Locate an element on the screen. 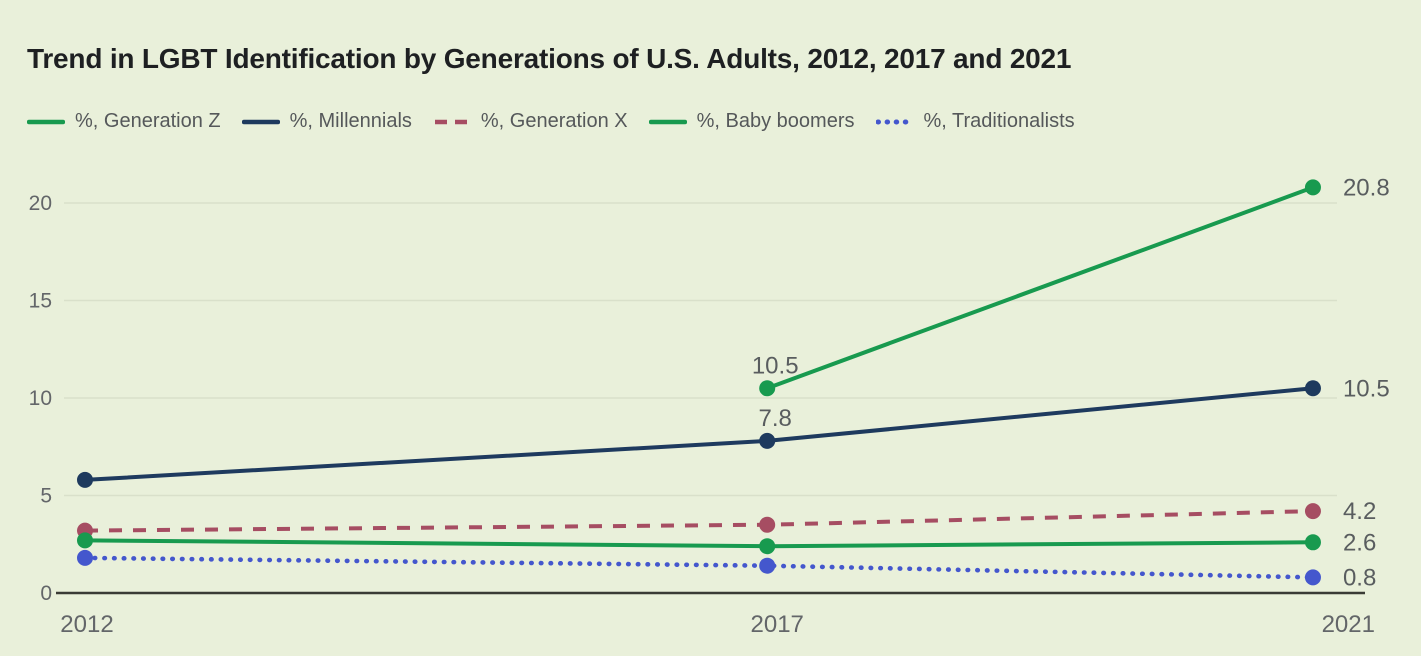  y-tick-label-10: 10 is located at coordinates (40, 398).